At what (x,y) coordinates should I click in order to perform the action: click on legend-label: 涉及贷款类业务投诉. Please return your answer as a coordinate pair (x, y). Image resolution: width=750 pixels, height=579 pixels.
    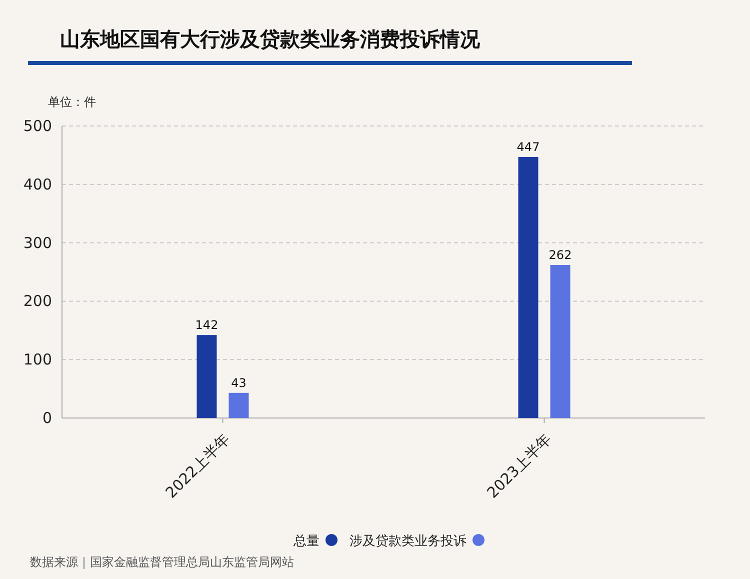
    Looking at the image, I should click on (408, 541).